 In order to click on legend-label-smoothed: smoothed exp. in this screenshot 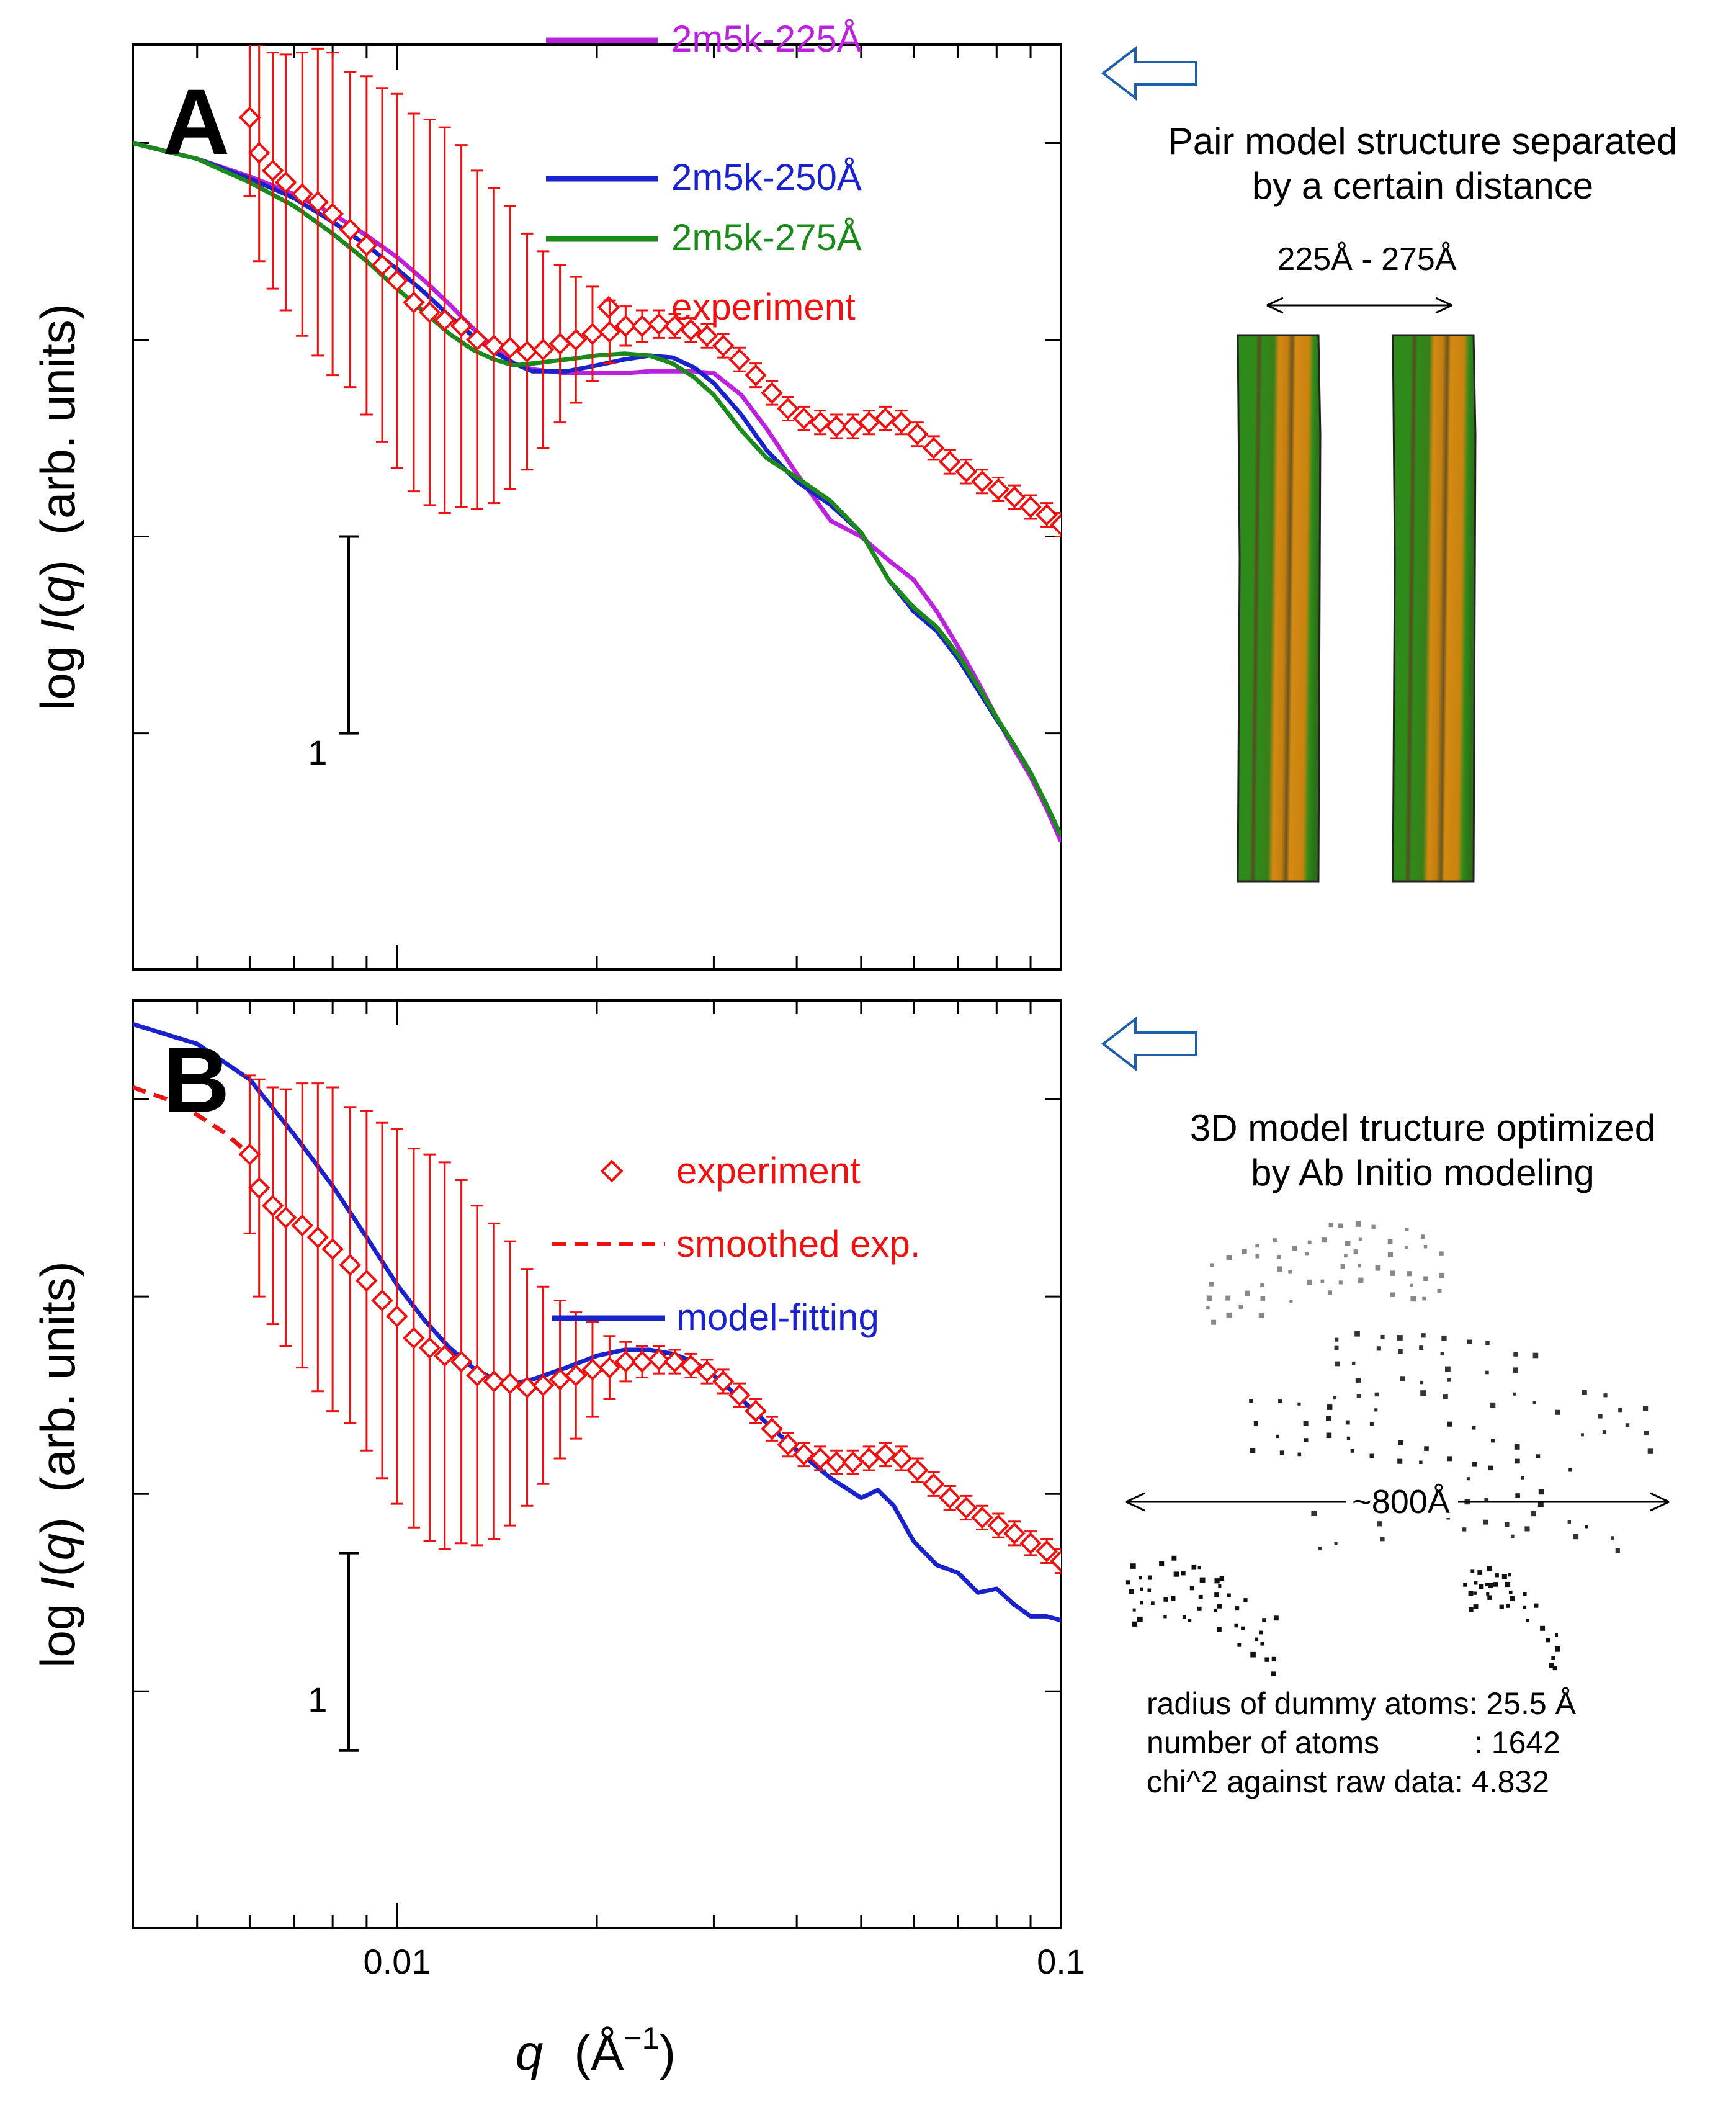, I will do `click(798, 1244)`.